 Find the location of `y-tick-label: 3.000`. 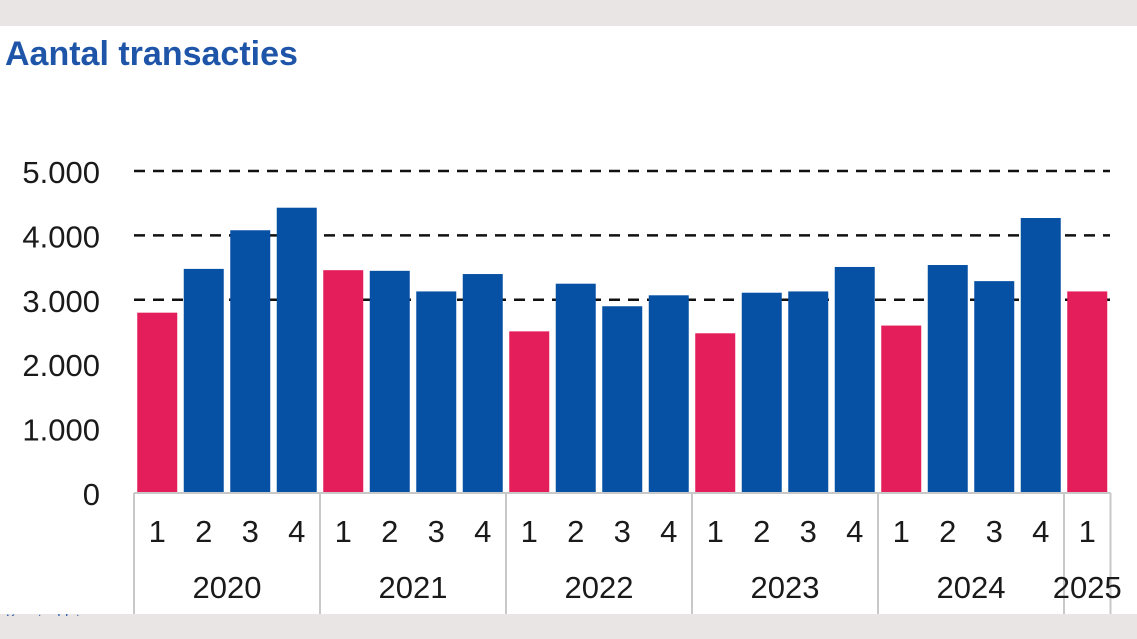

y-tick-label: 3.000 is located at coordinates (61, 301).